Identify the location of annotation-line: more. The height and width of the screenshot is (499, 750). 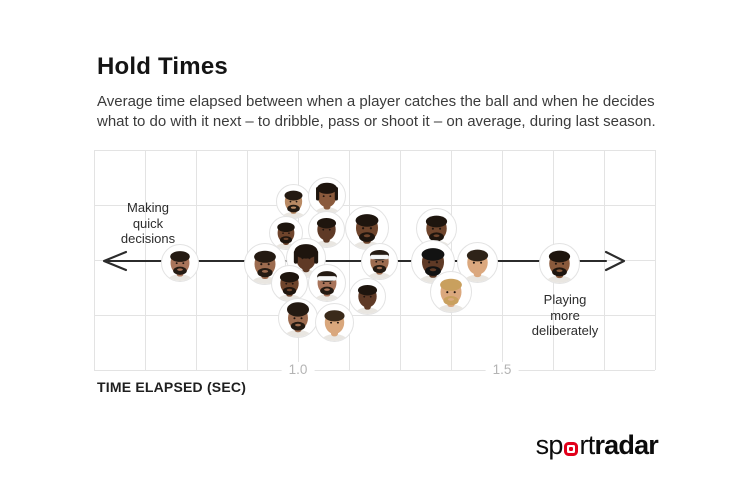
(565, 315).